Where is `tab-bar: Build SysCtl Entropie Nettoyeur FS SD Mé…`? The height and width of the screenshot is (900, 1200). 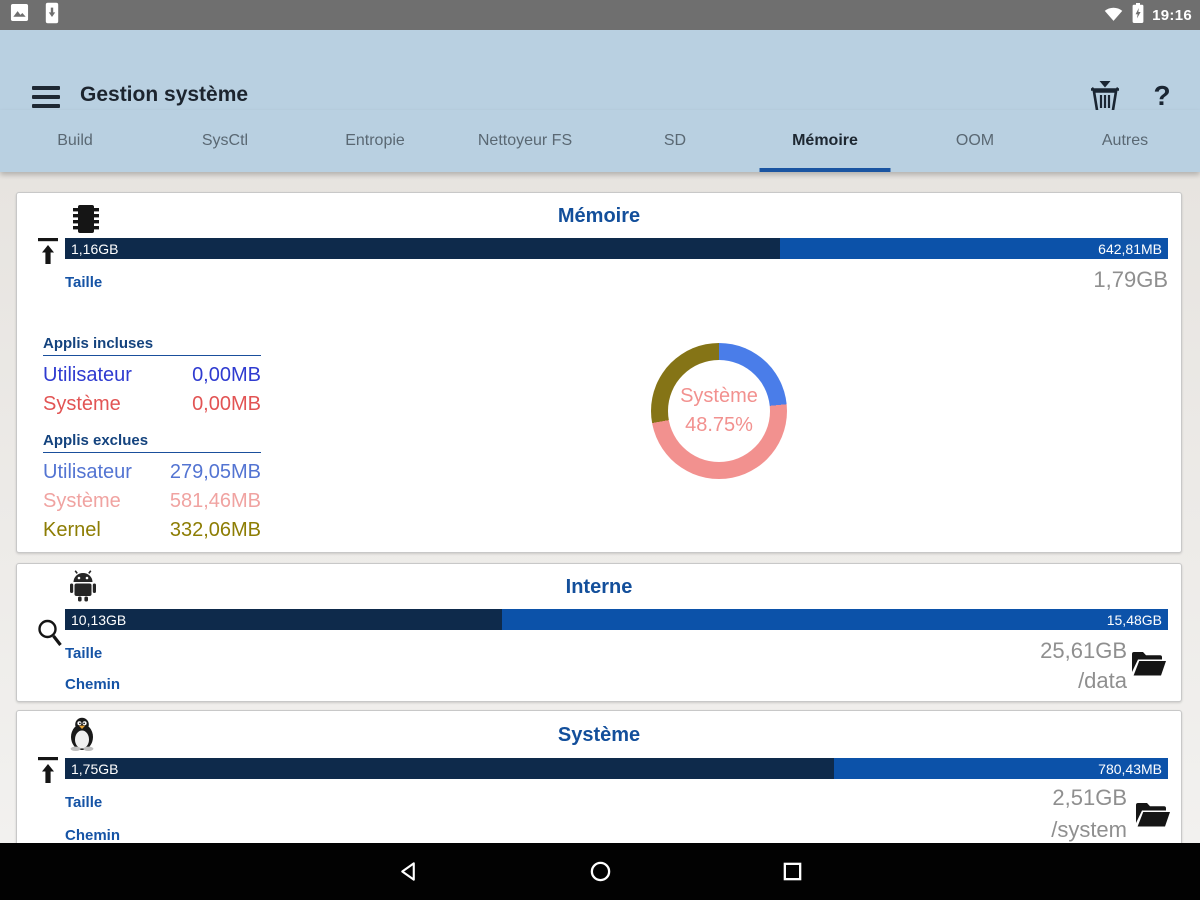
tab-bar: Build SysCtl Entropie Nettoyeur FS SD Mé… is located at coordinates (600, 141).